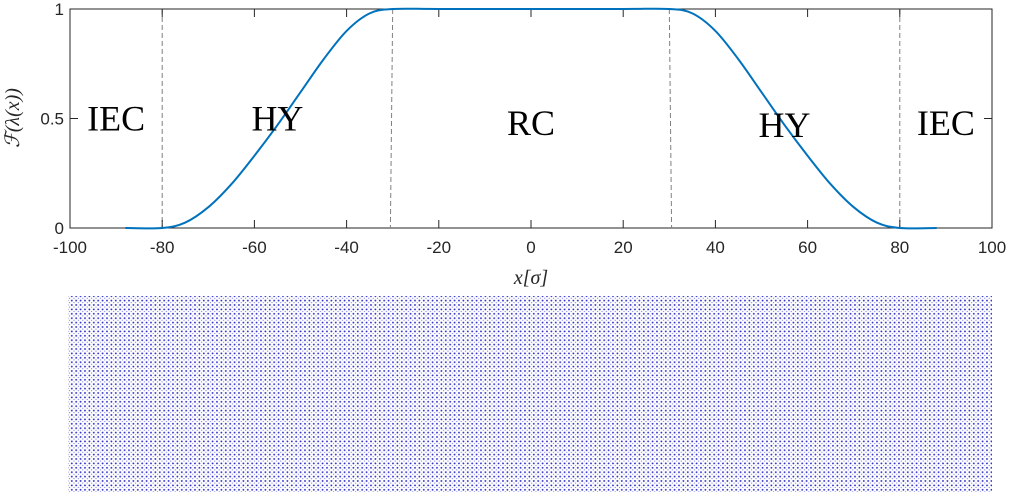  I want to click on x-tick-label: 80, so click(899, 247).